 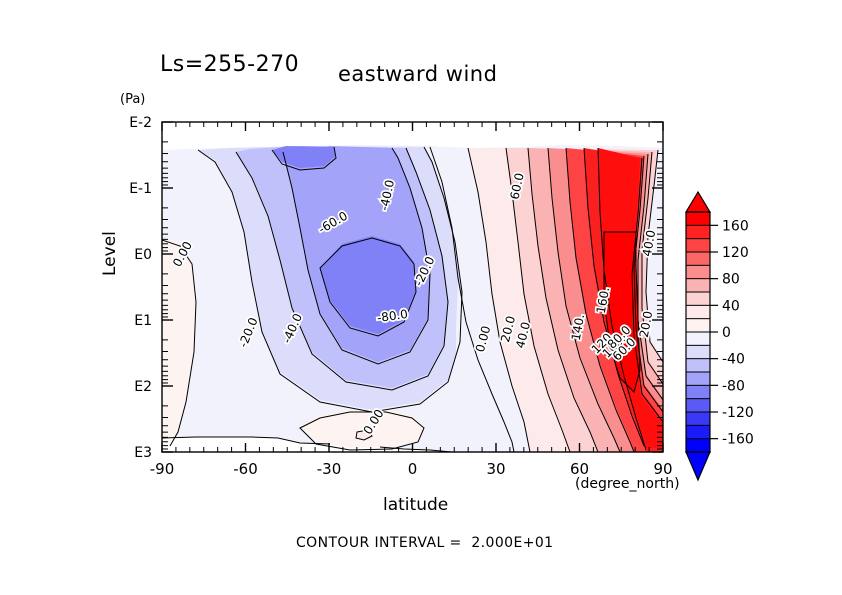 What do you see at coordinates (245, 469) in the screenshot?
I see `x-tick-label: -60` at bounding box center [245, 469].